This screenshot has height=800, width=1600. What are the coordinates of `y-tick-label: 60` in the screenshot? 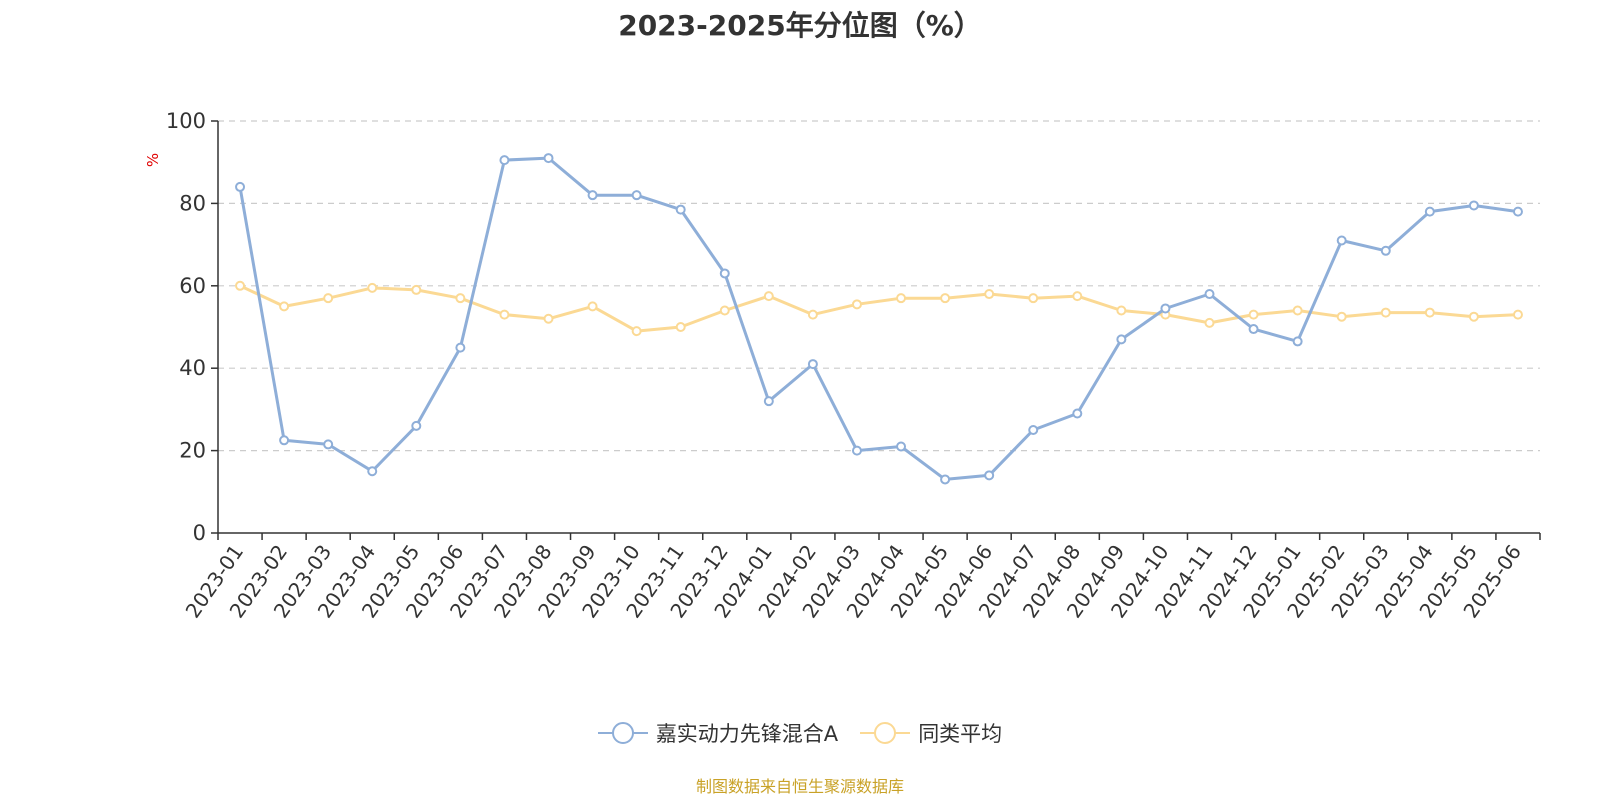 It's located at (192, 286).